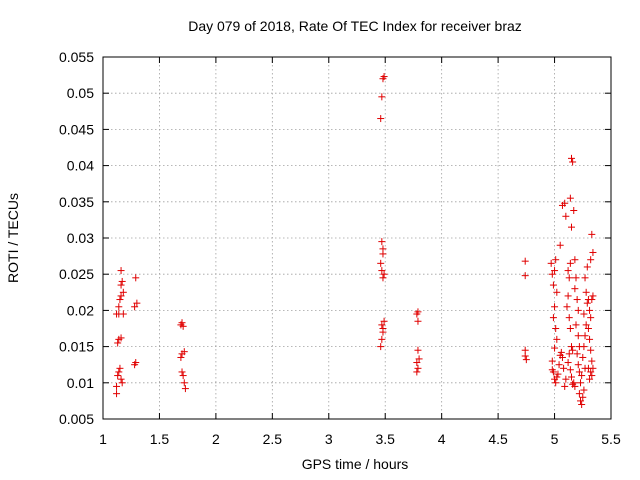 The width and height of the screenshot is (640, 480). I want to click on y-tick-label: 0.05, so click(80, 93).